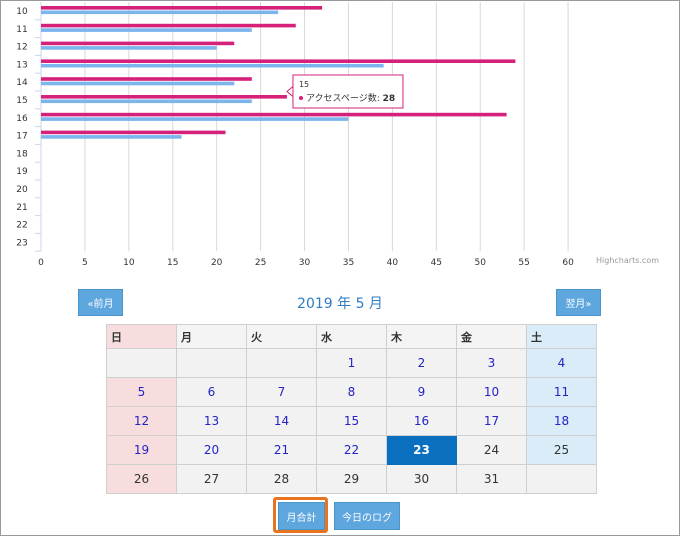  I want to click on calendar-day-23: 23, so click(421, 450).